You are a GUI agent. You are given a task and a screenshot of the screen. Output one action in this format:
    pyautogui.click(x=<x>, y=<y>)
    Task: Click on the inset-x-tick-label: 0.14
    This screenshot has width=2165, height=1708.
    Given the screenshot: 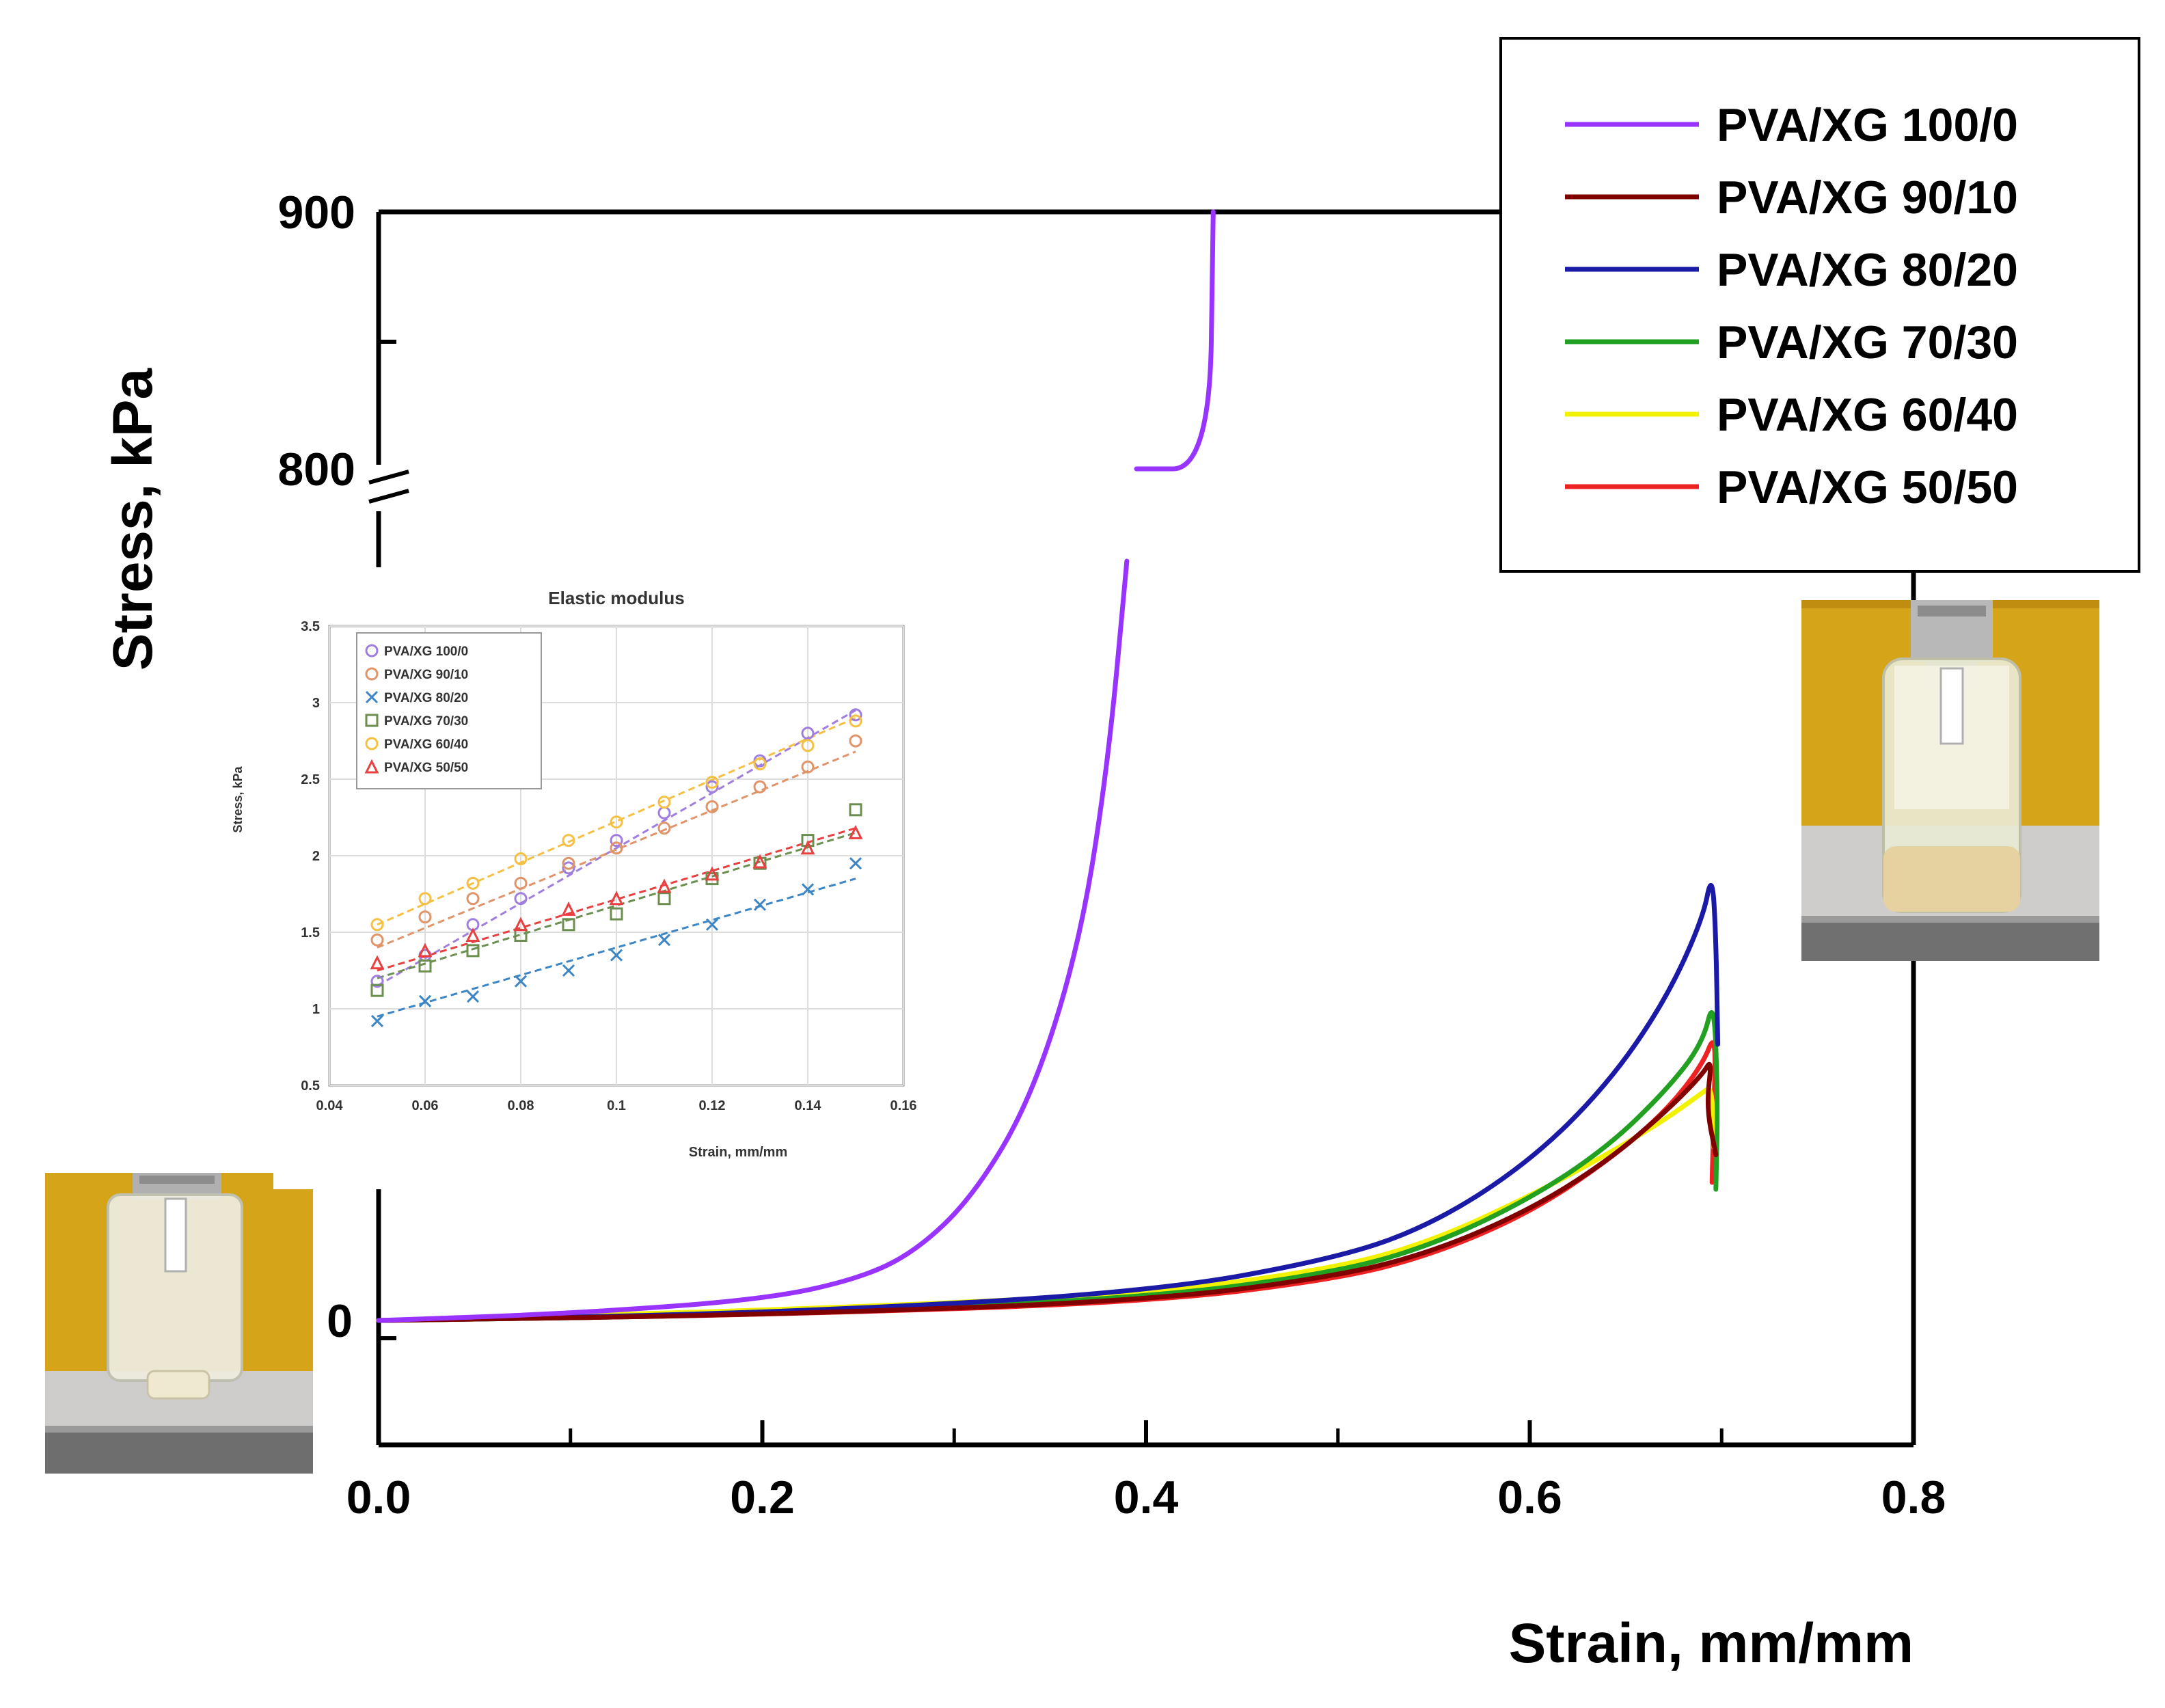 What is the action you would take?
    pyautogui.click(x=808, y=1105)
    